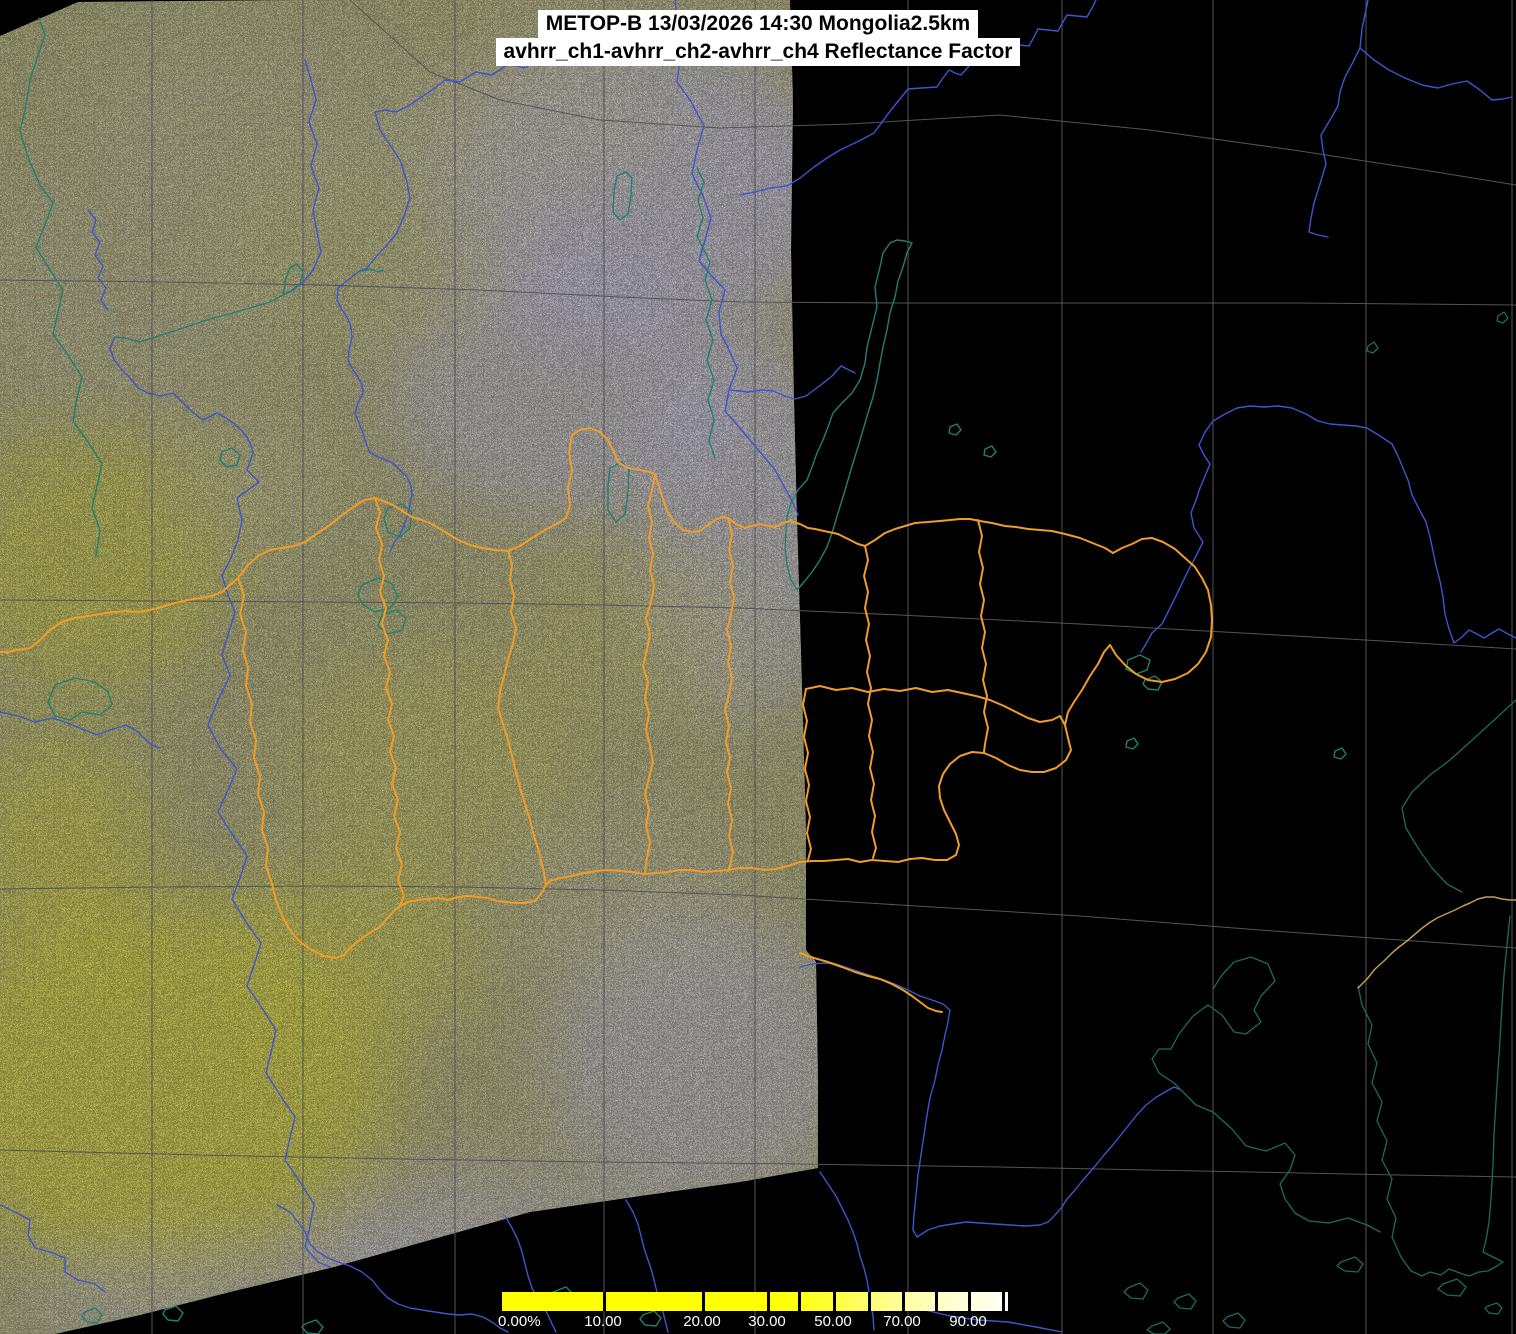  I want to click on layer-river-tan, so click(1436, 942).